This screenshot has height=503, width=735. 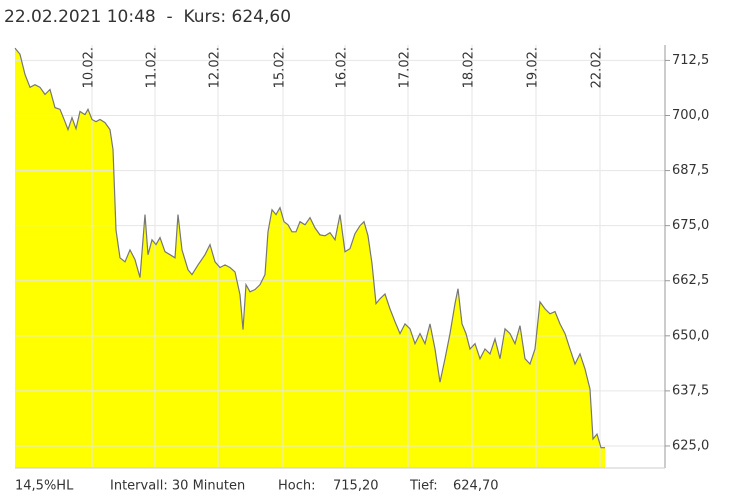 What do you see at coordinates (690, 170) in the screenshot?
I see `y-tick-label: 687,5` at bounding box center [690, 170].